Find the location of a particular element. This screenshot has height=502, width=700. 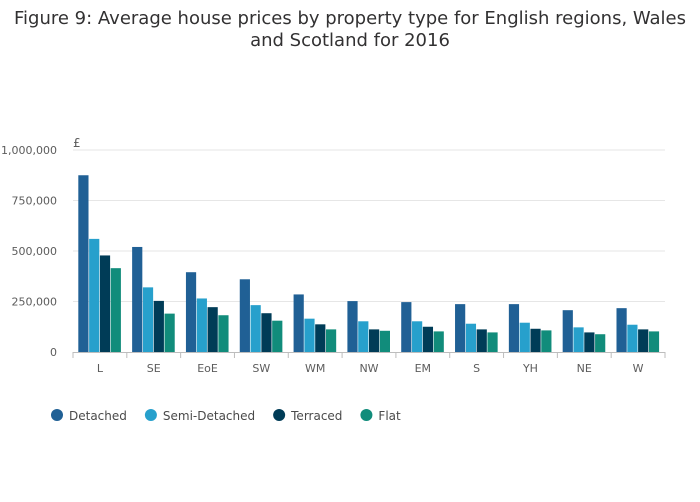

legend-label: Terraced is located at coordinates (316, 416).